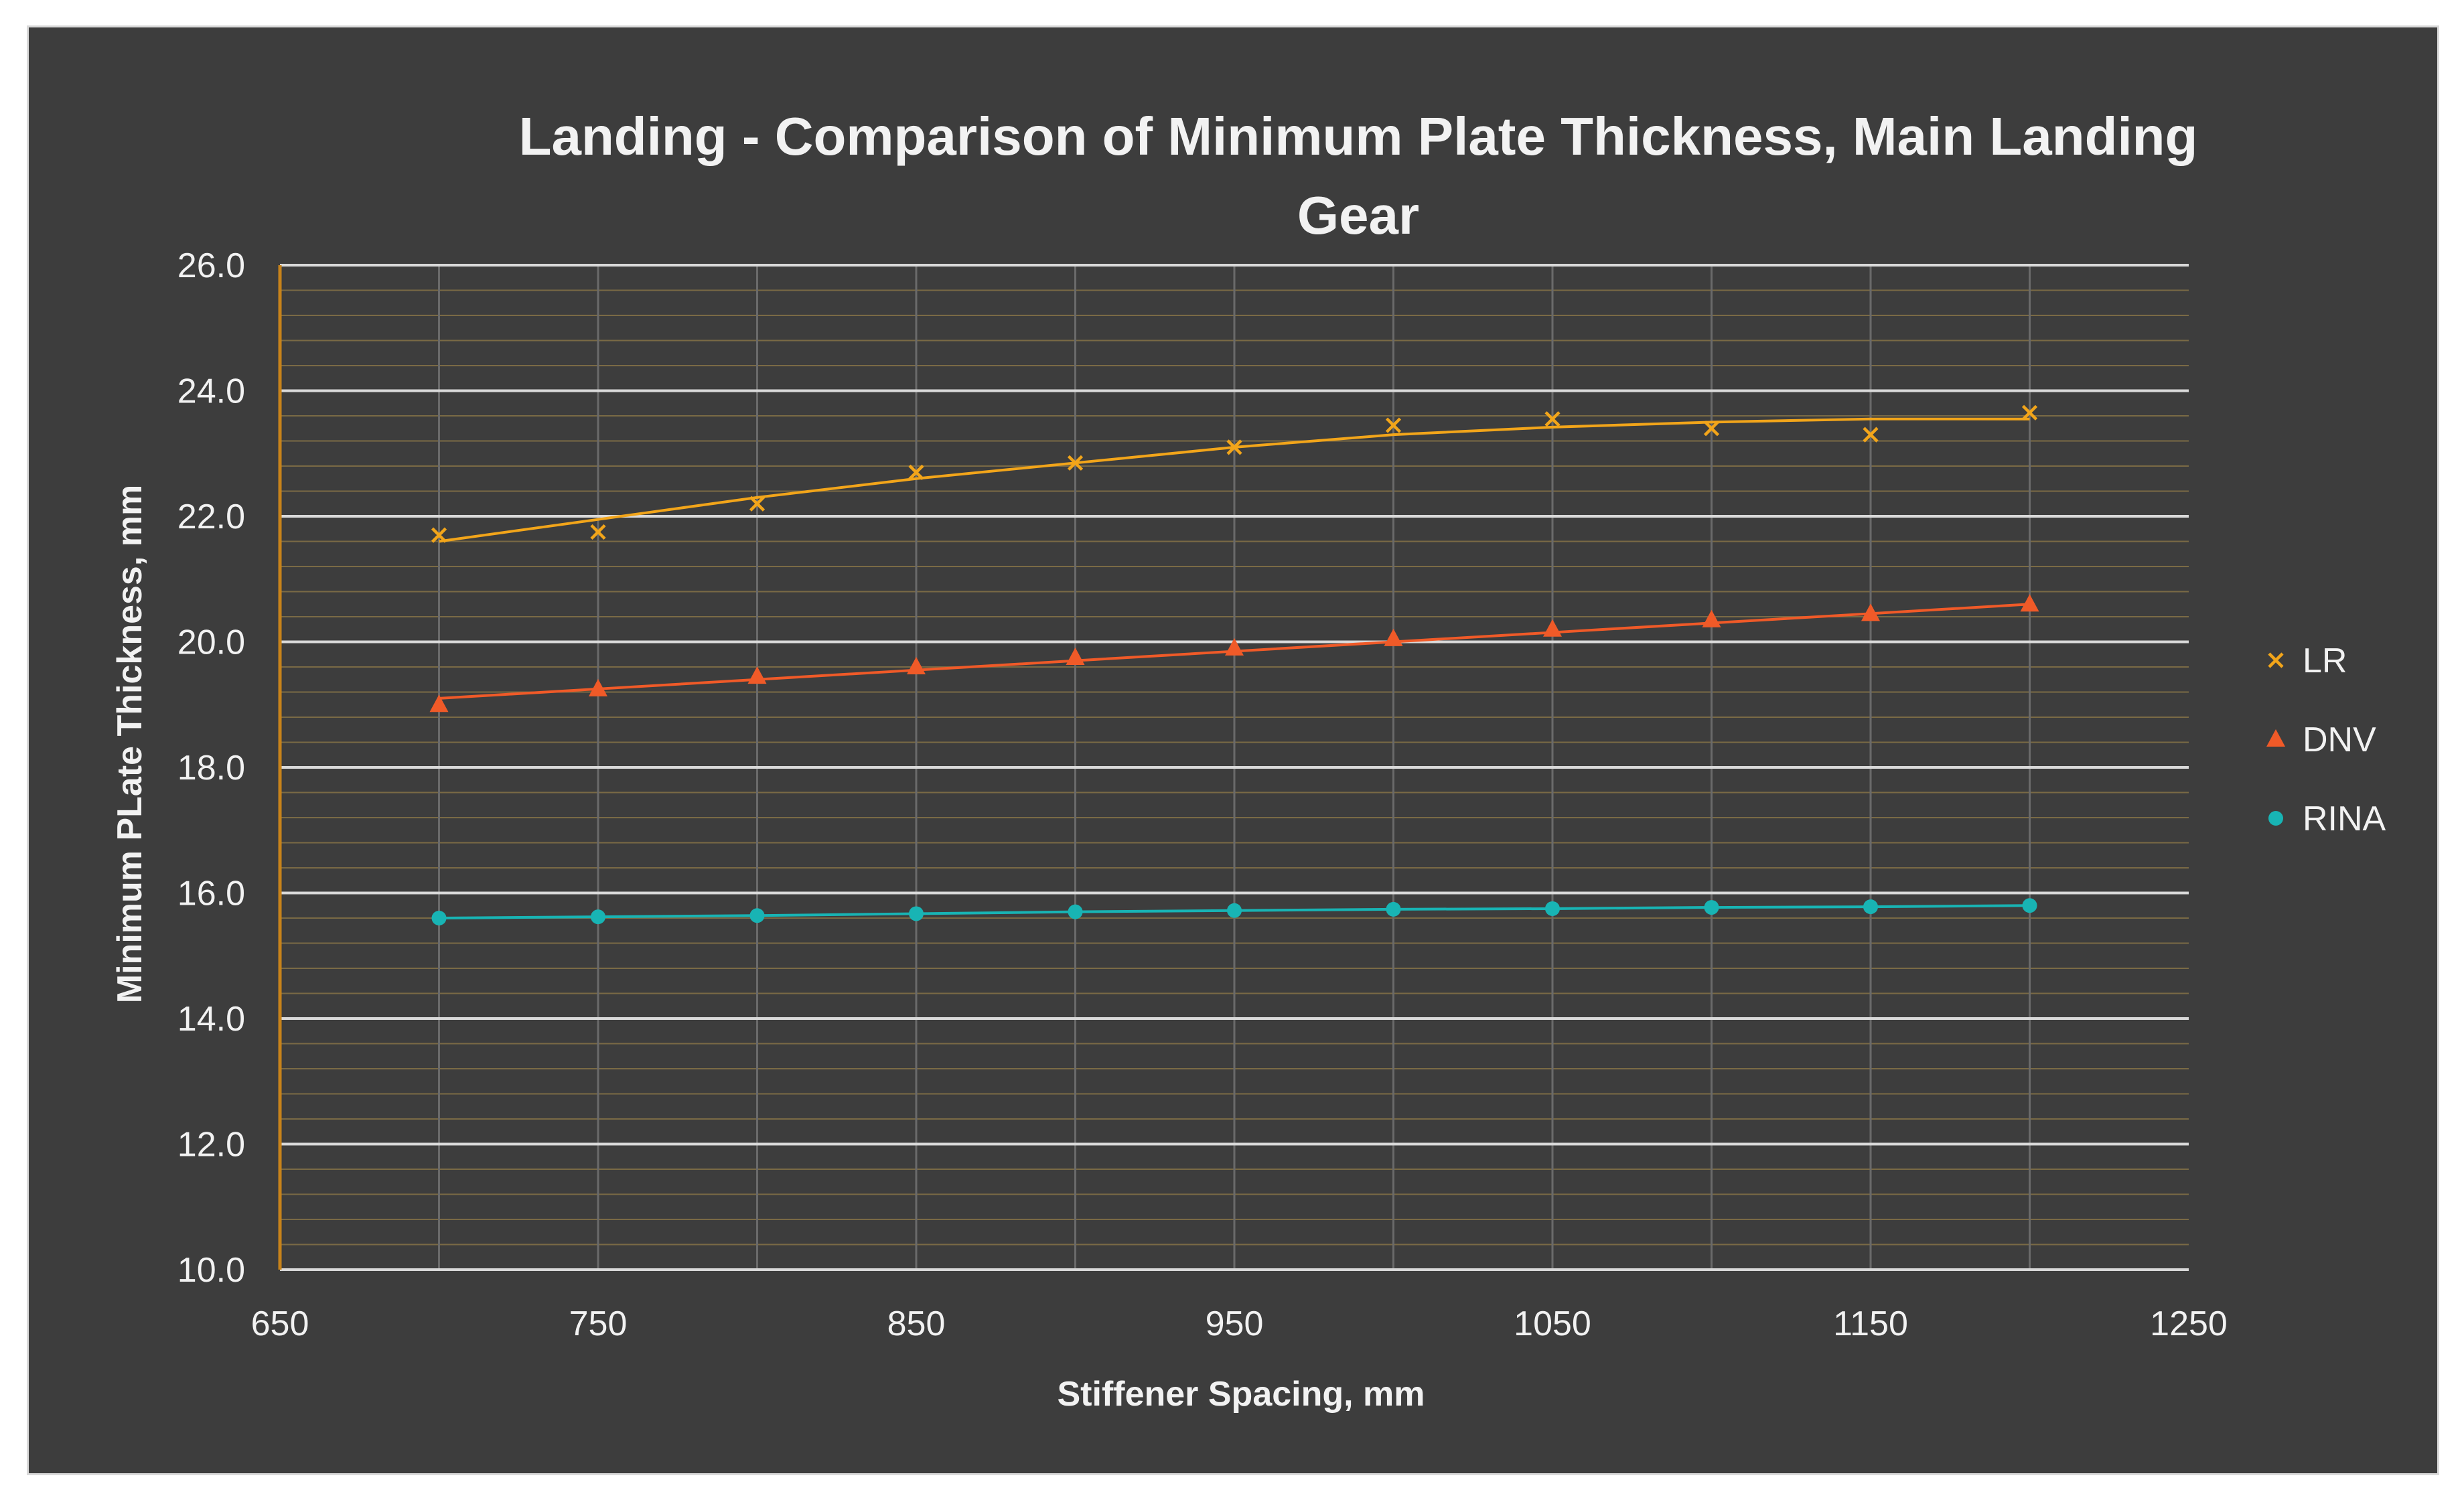 The width and height of the screenshot is (2464, 1502). I want to click on legend-marker-lr, so click(2276, 660).